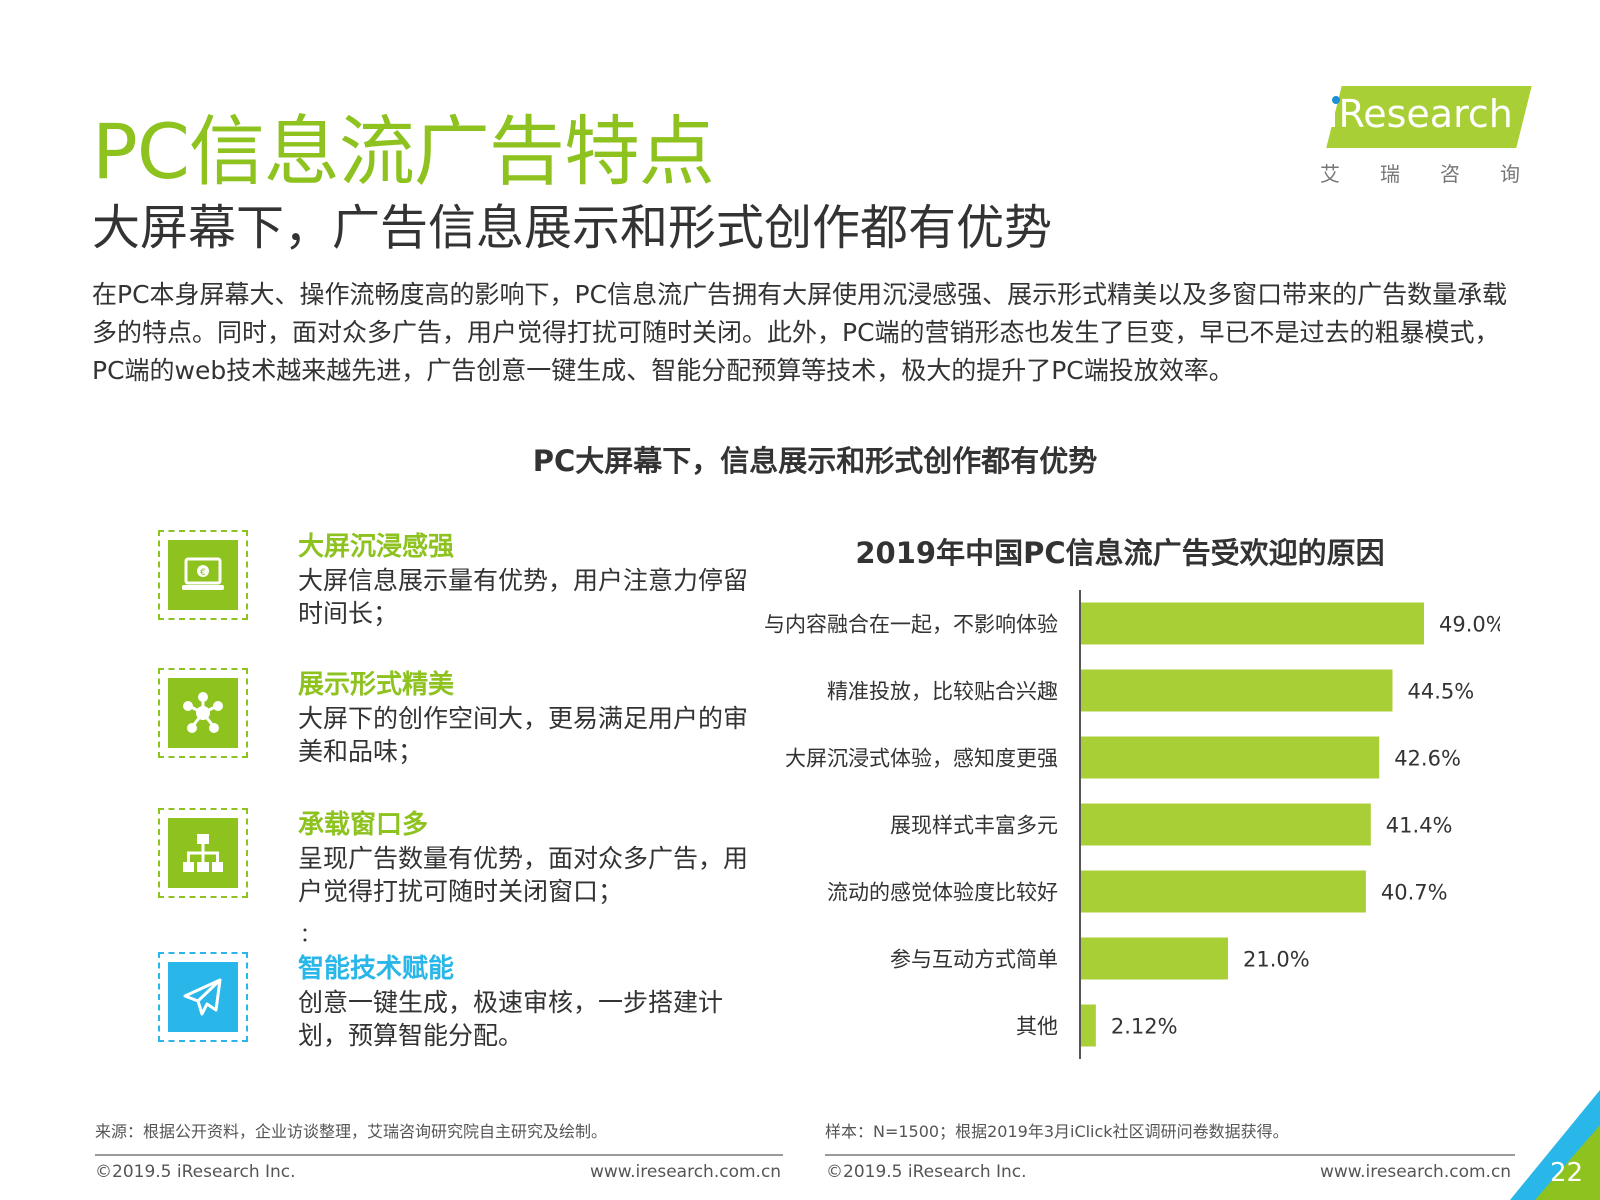 The image size is (1600, 1200). I want to click on footer-divider-left, so click(439, 1155).